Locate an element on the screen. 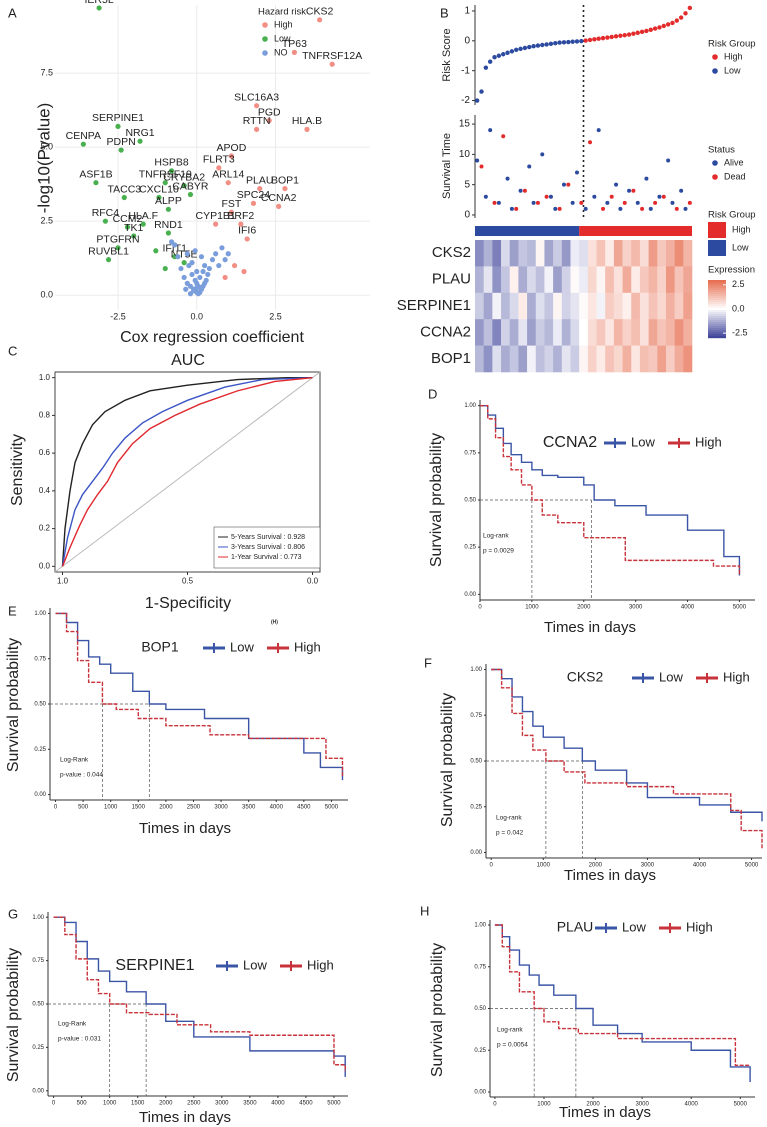 The image size is (767, 1127). y-tick-label: 1.0 is located at coordinates (45, 377).